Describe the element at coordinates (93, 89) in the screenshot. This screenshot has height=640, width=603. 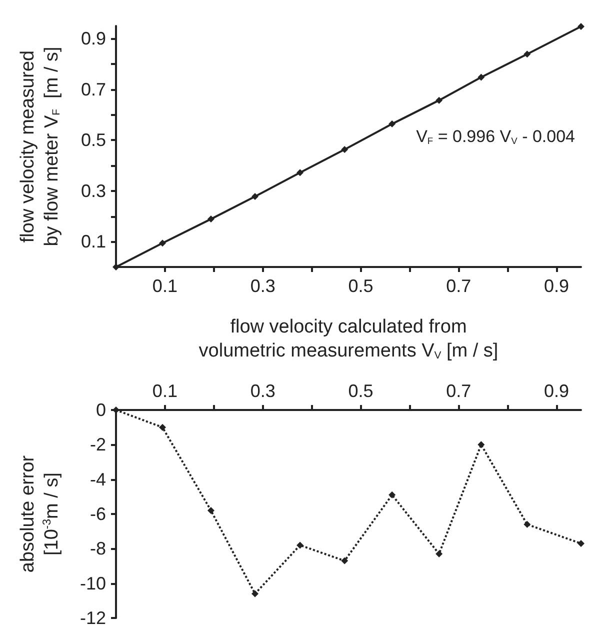
I see `y-tick-label: 0.7` at that location.